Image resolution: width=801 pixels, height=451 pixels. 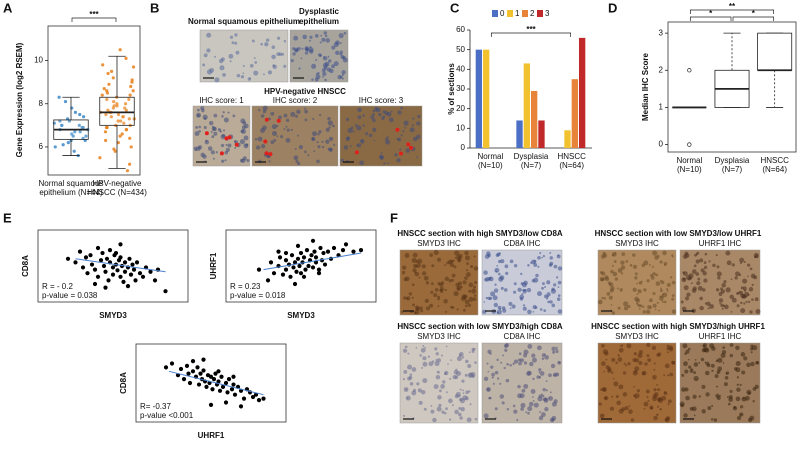 What do you see at coordinates (522, 336) in the screenshot?
I see `stain-label: CD8A IHC` at bounding box center [522, 336].